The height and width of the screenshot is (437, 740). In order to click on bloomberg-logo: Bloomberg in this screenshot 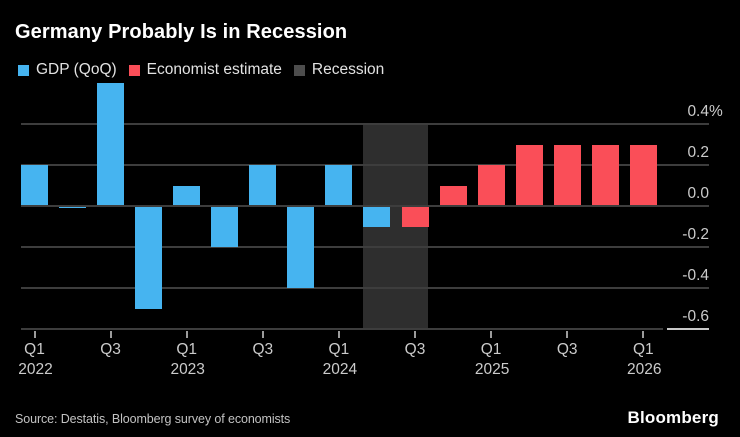, I will do `click(673, 417)`.